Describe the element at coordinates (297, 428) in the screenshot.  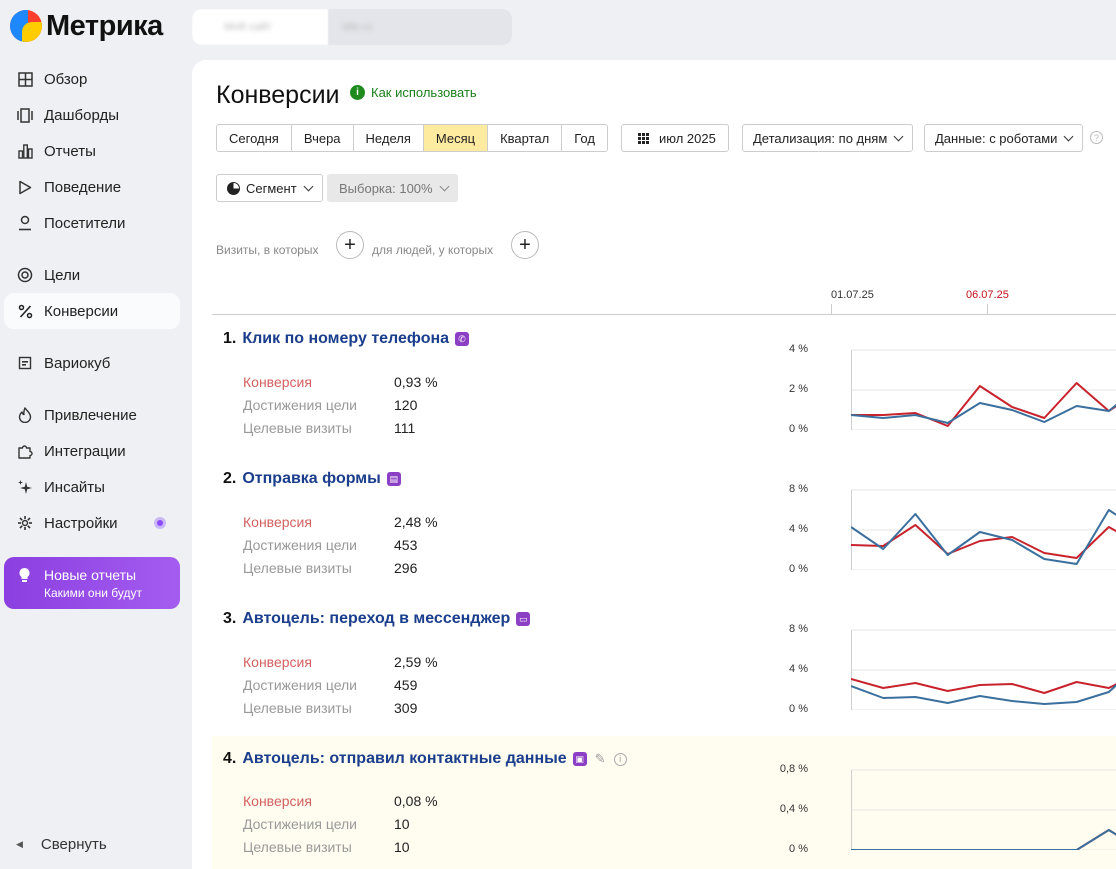
I see `visits-label: Целевые визиты` at that location.